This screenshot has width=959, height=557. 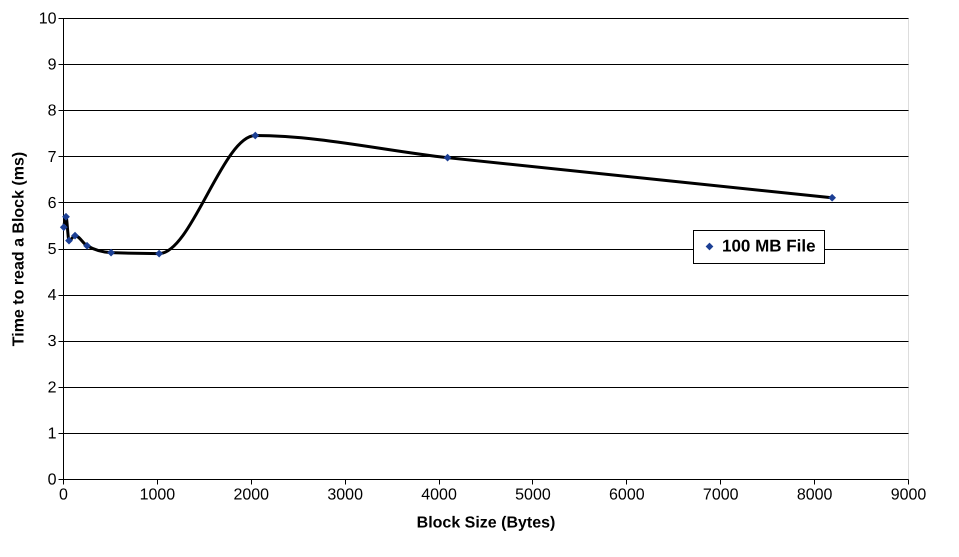 I want to click on x-tick-label: 3000, so click(x=345, y=495).